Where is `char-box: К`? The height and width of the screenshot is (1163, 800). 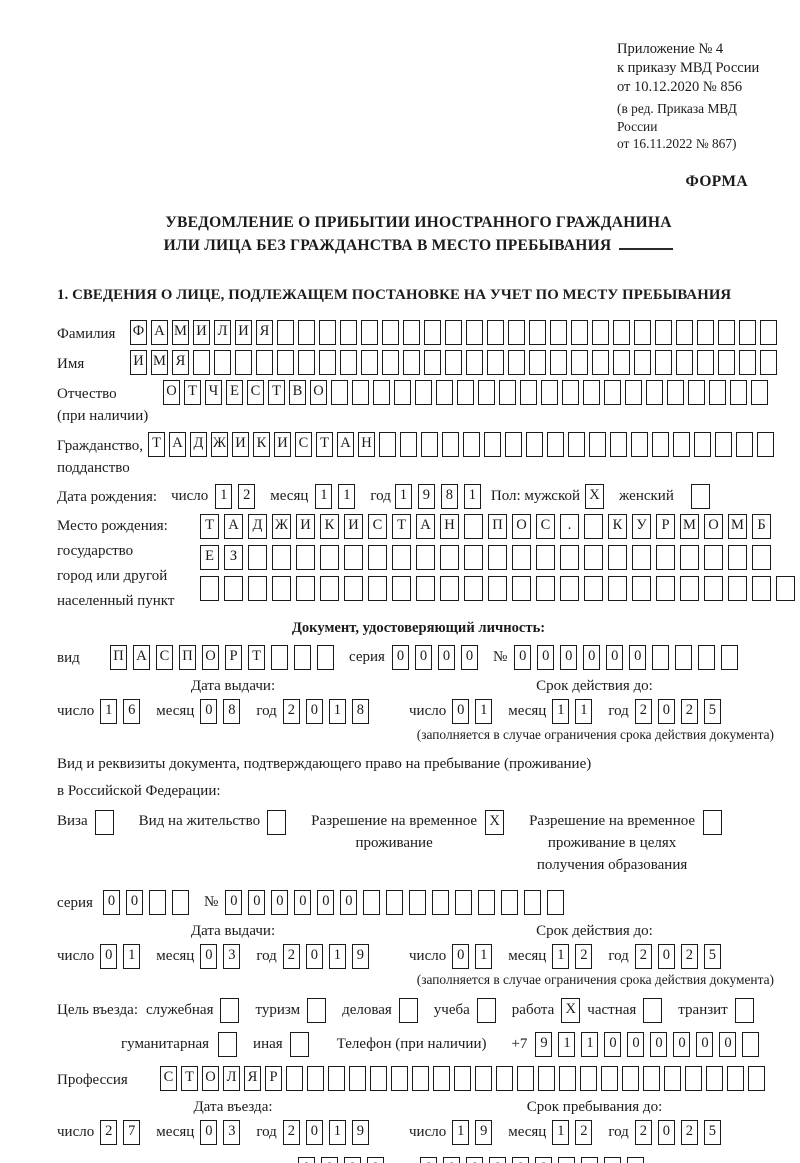 char-box: К is located at coordinates (617, 527).